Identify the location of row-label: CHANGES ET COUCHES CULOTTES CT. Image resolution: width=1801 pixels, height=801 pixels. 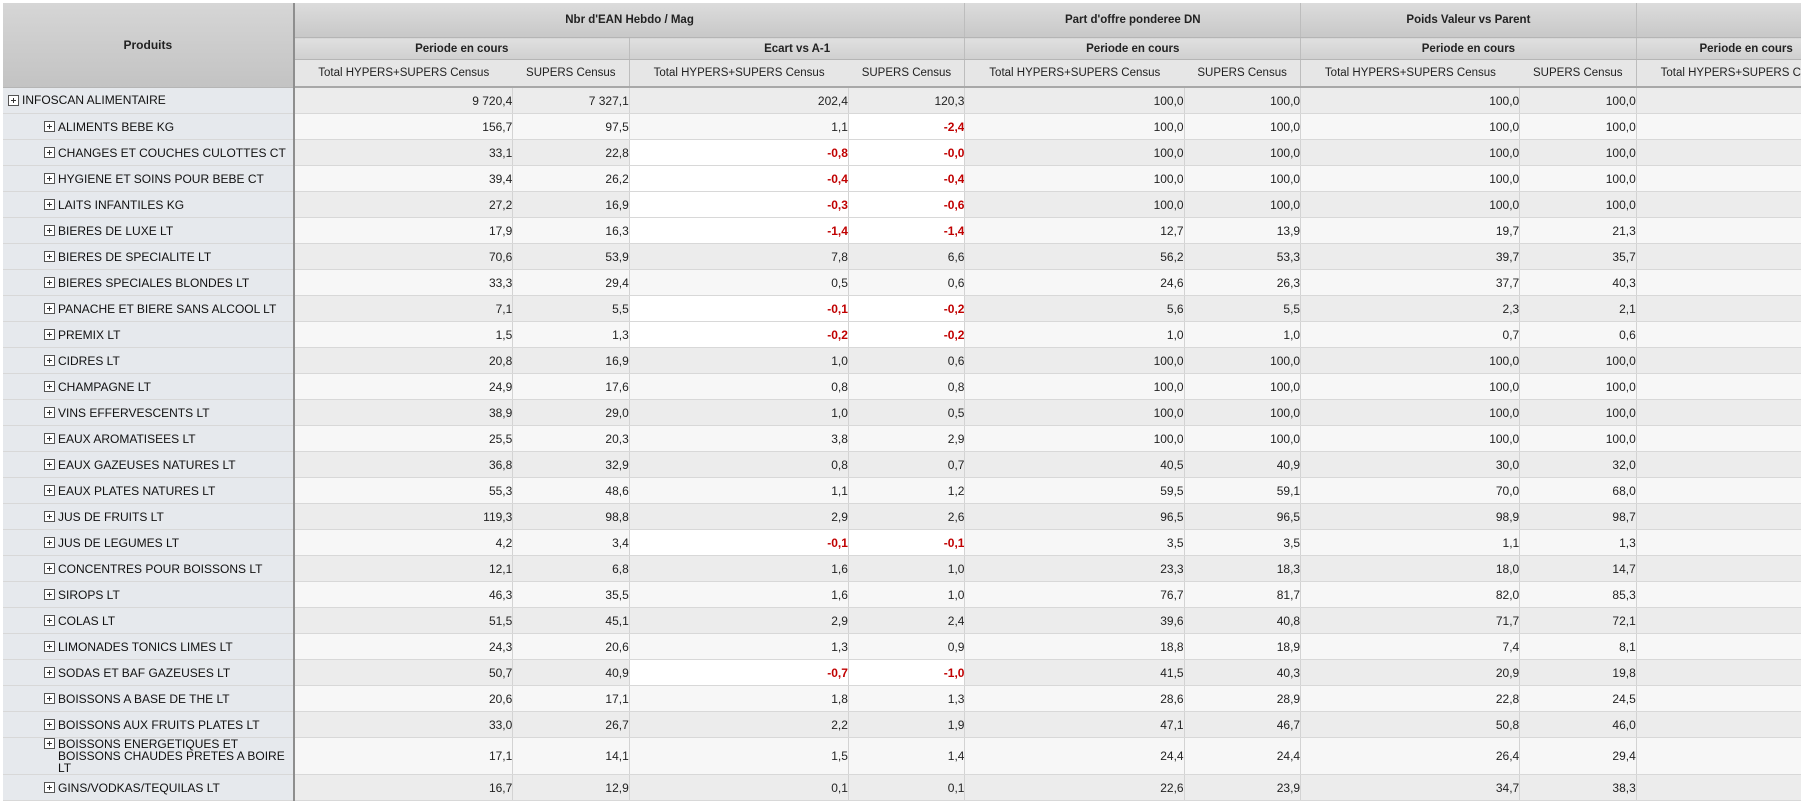
(172, 152).